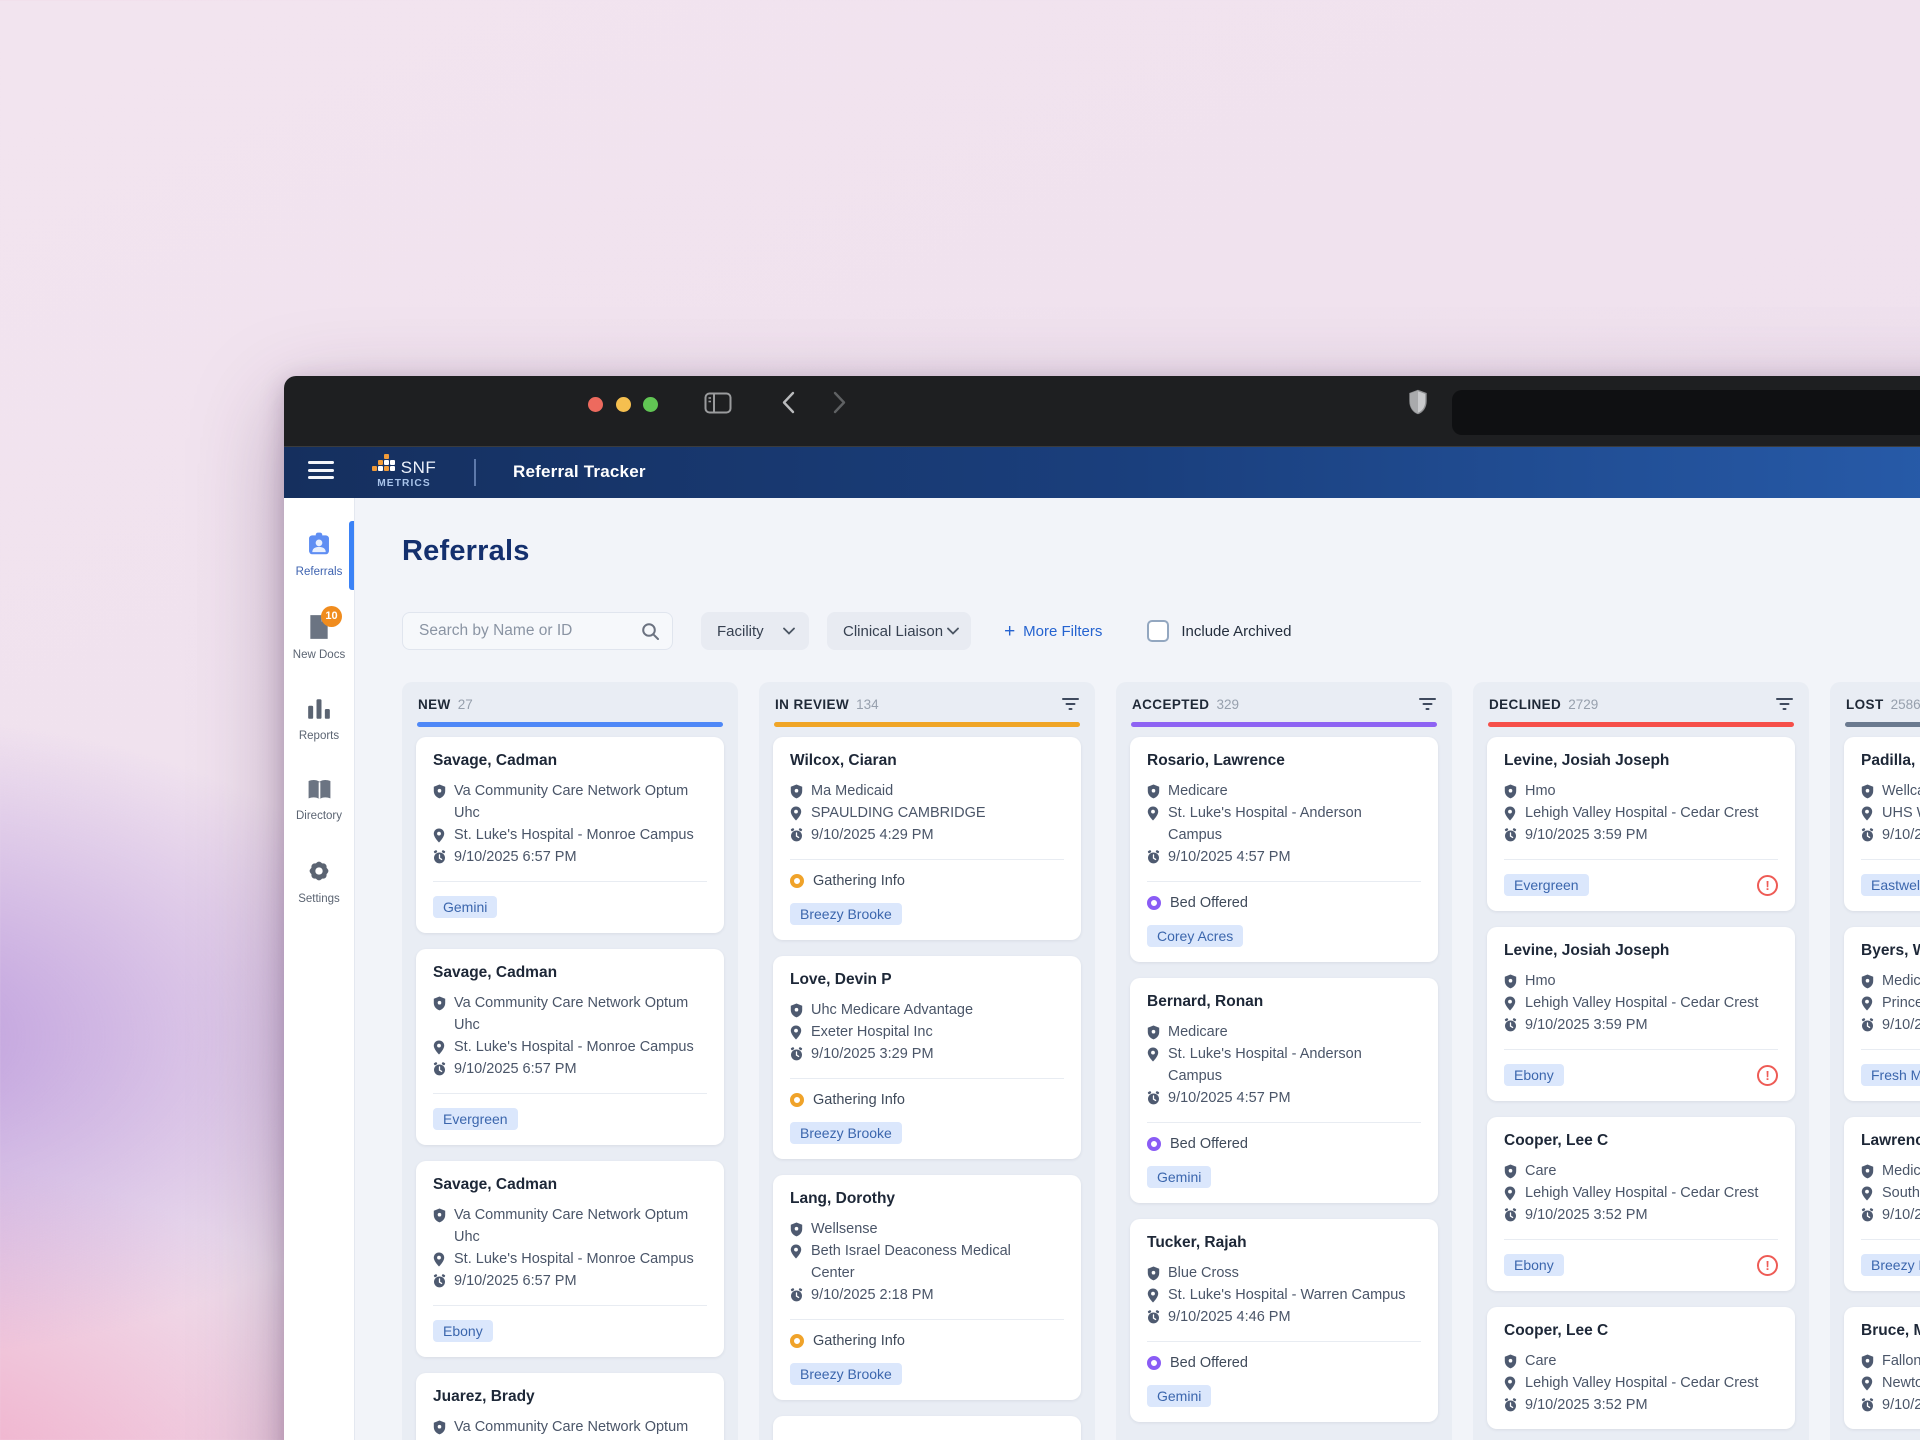 Image resolution: width=1920 pixels, height=1440 pixels. Describe the element at coordinates (1882, 824) in the screenshot. I see `referral-card: Padilla, F Wellca UHS W 9/10/2 Eastwell` at that location.